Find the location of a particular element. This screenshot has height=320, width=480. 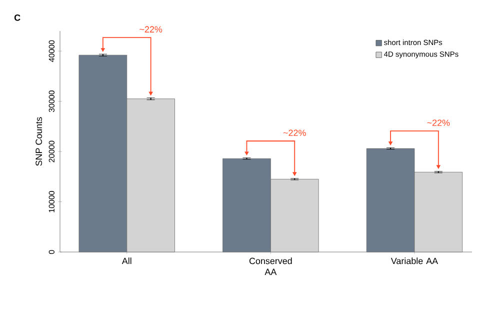

y-axis-title: SNP Counts is located at coordinates (39, 141).